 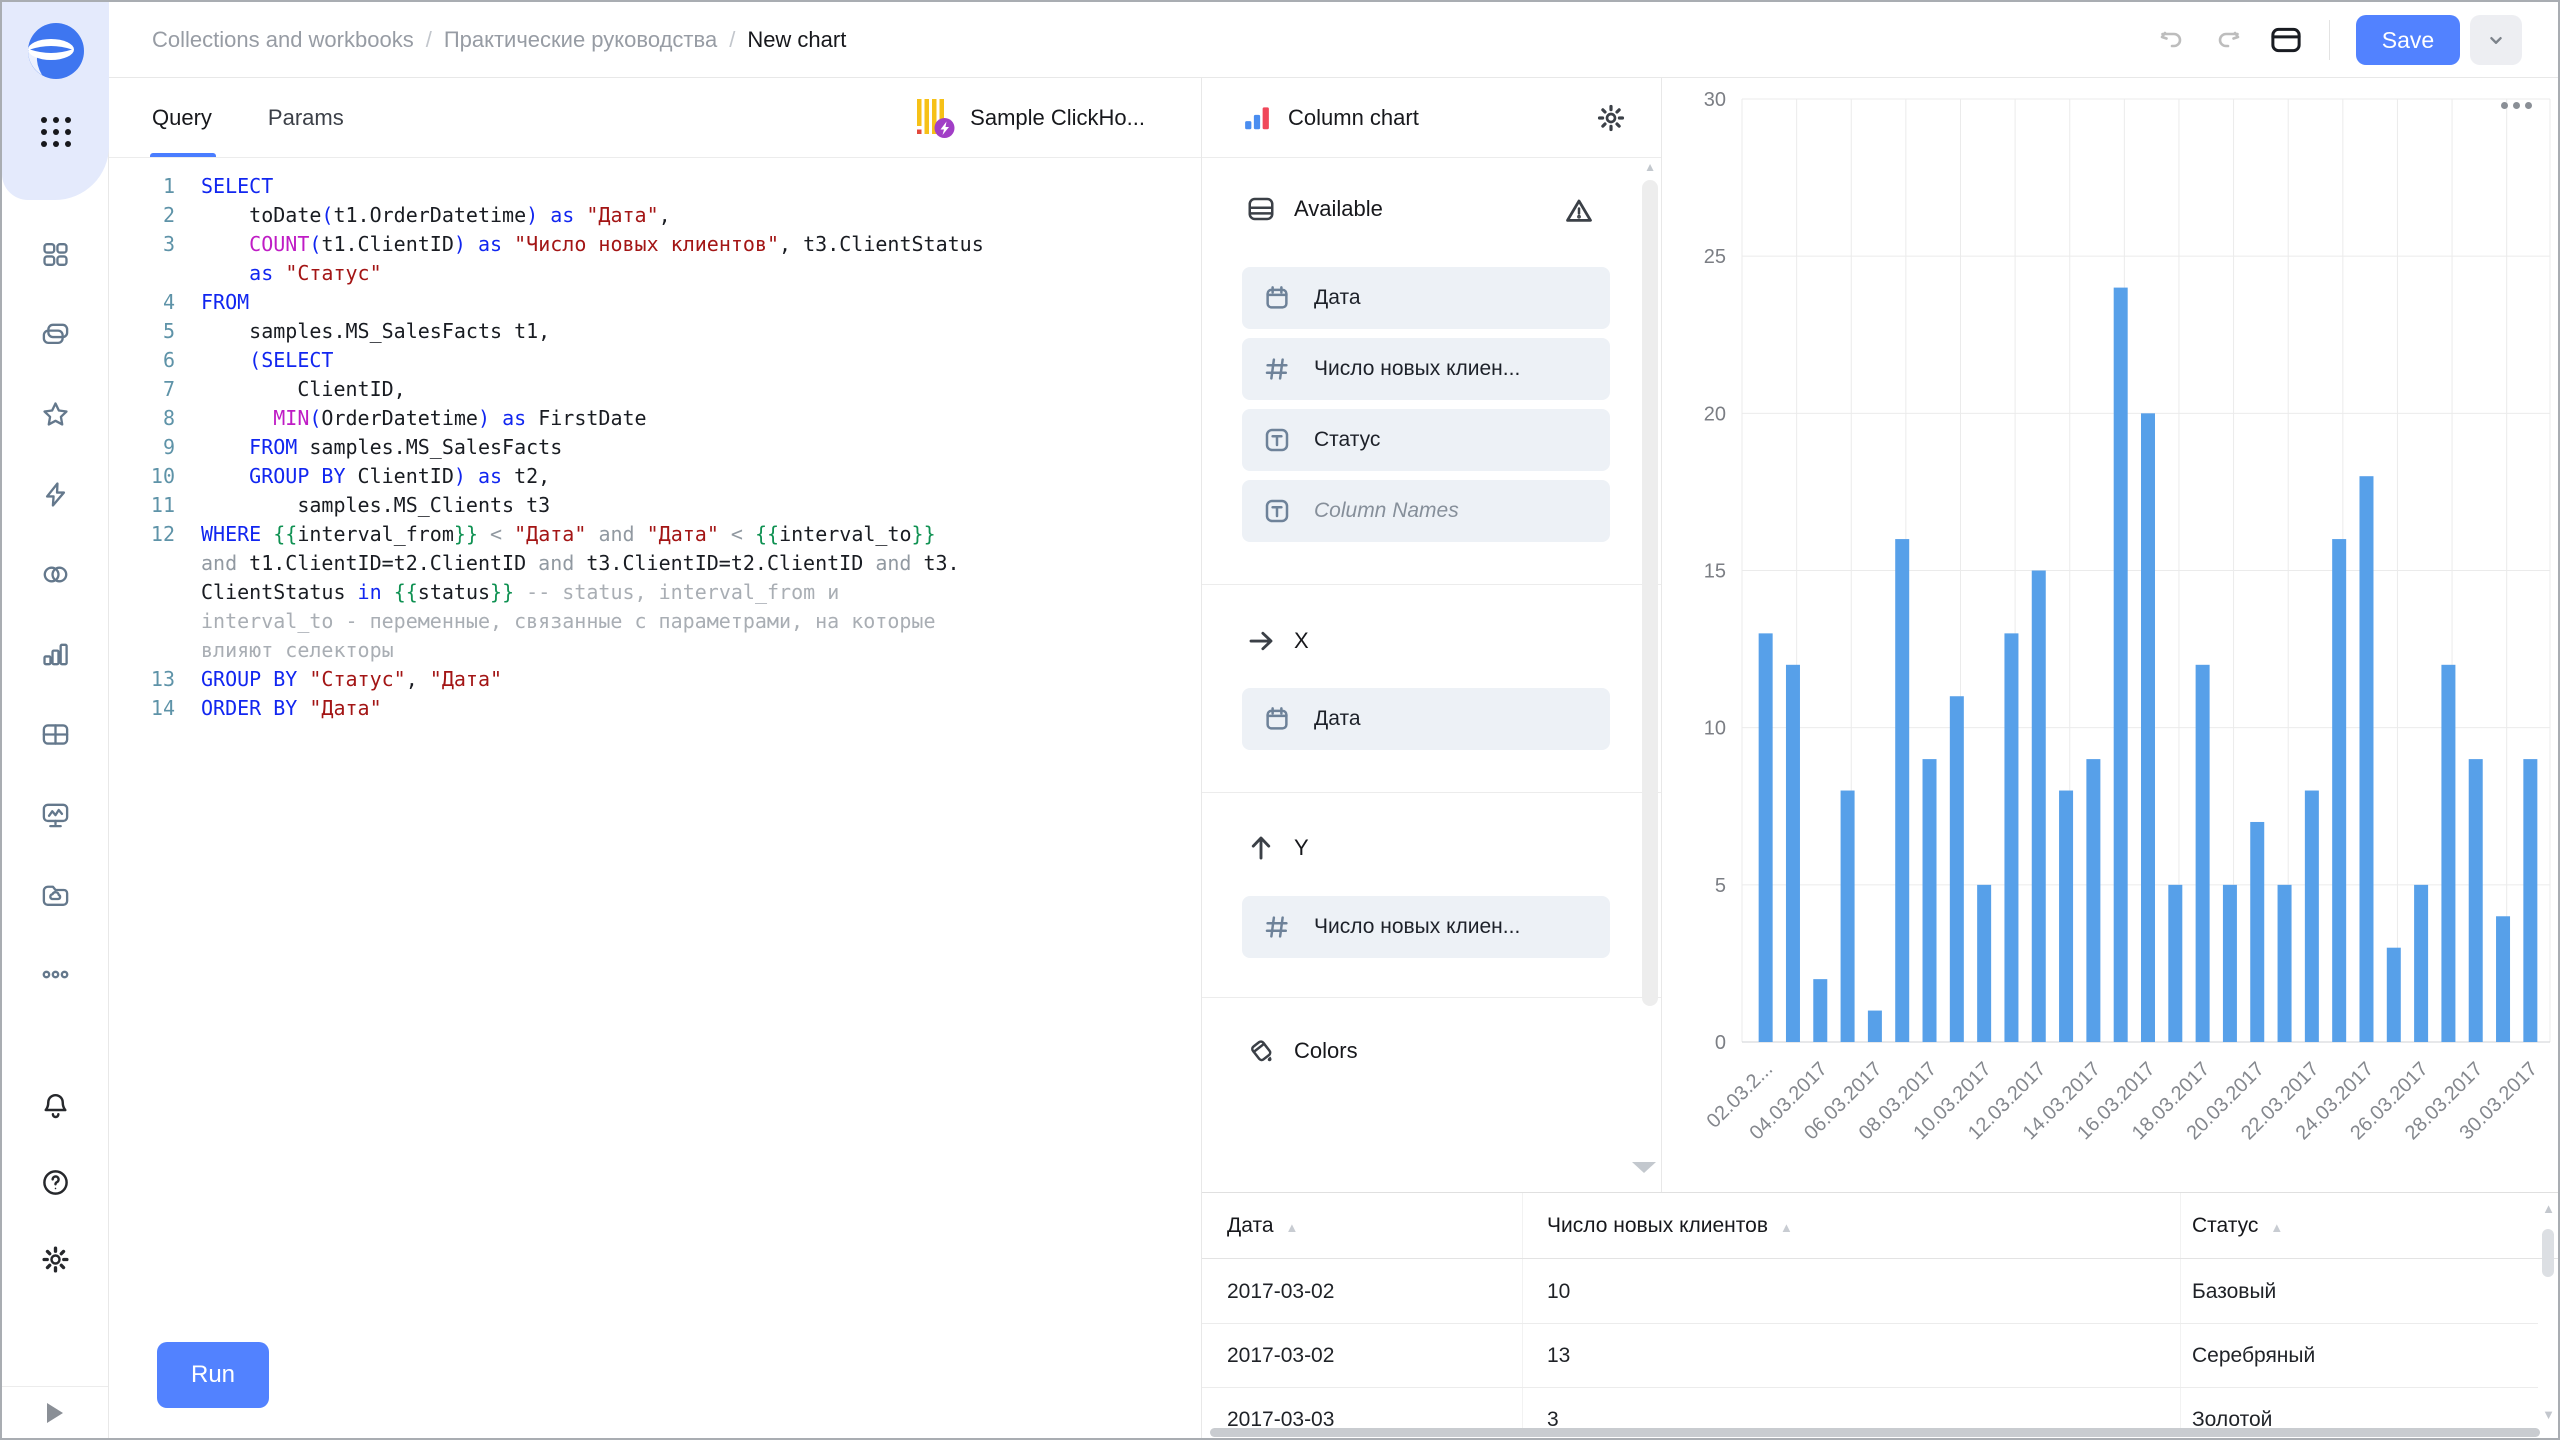 I want to click on sidebar-footer, so click(x=55, y=1412).